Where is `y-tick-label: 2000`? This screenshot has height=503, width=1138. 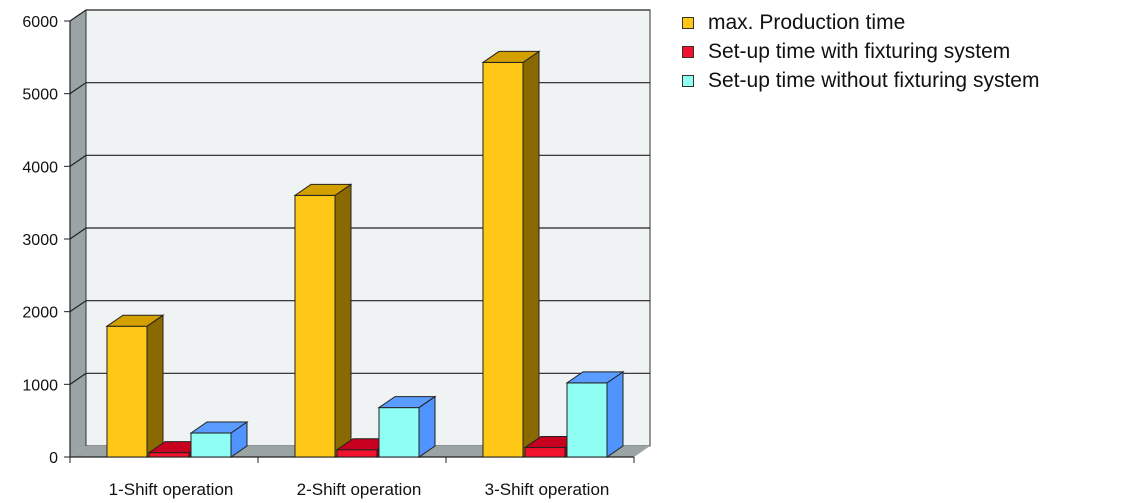
y-tick-label: 2000 is located at coordinates (40, 313).